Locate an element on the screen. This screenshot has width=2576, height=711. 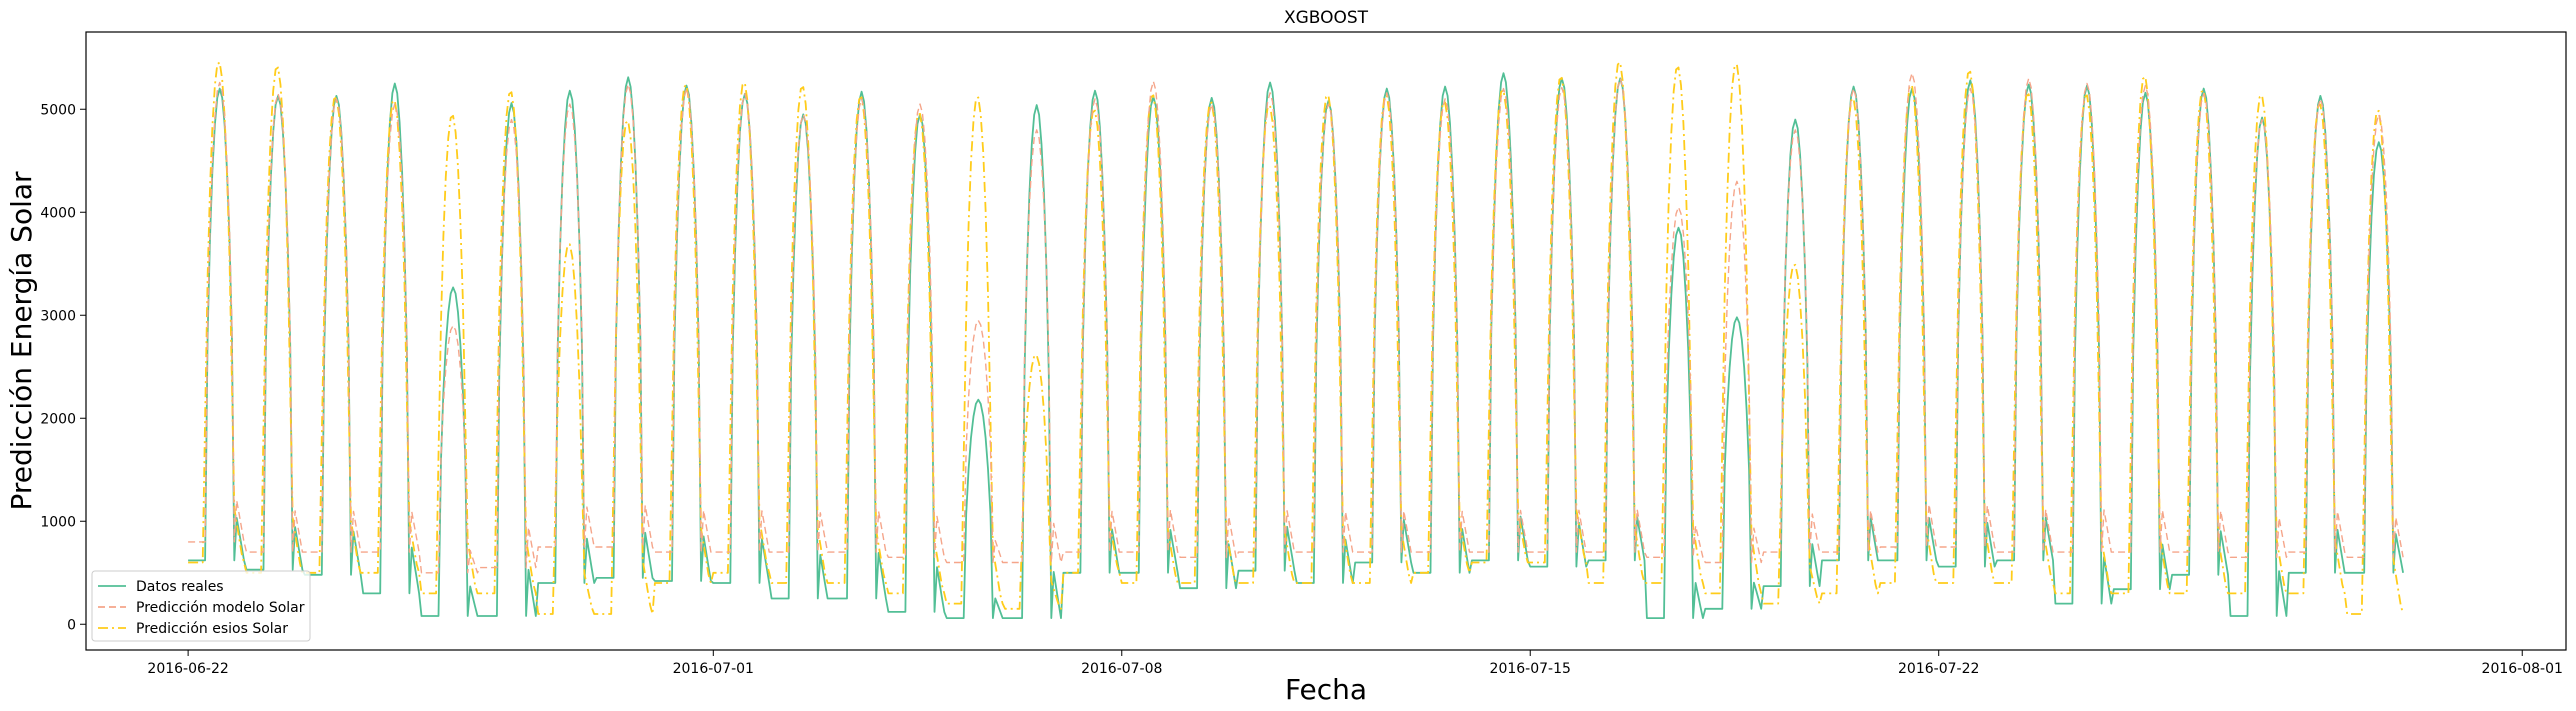
legend-box is located at coordinates (201, 606).